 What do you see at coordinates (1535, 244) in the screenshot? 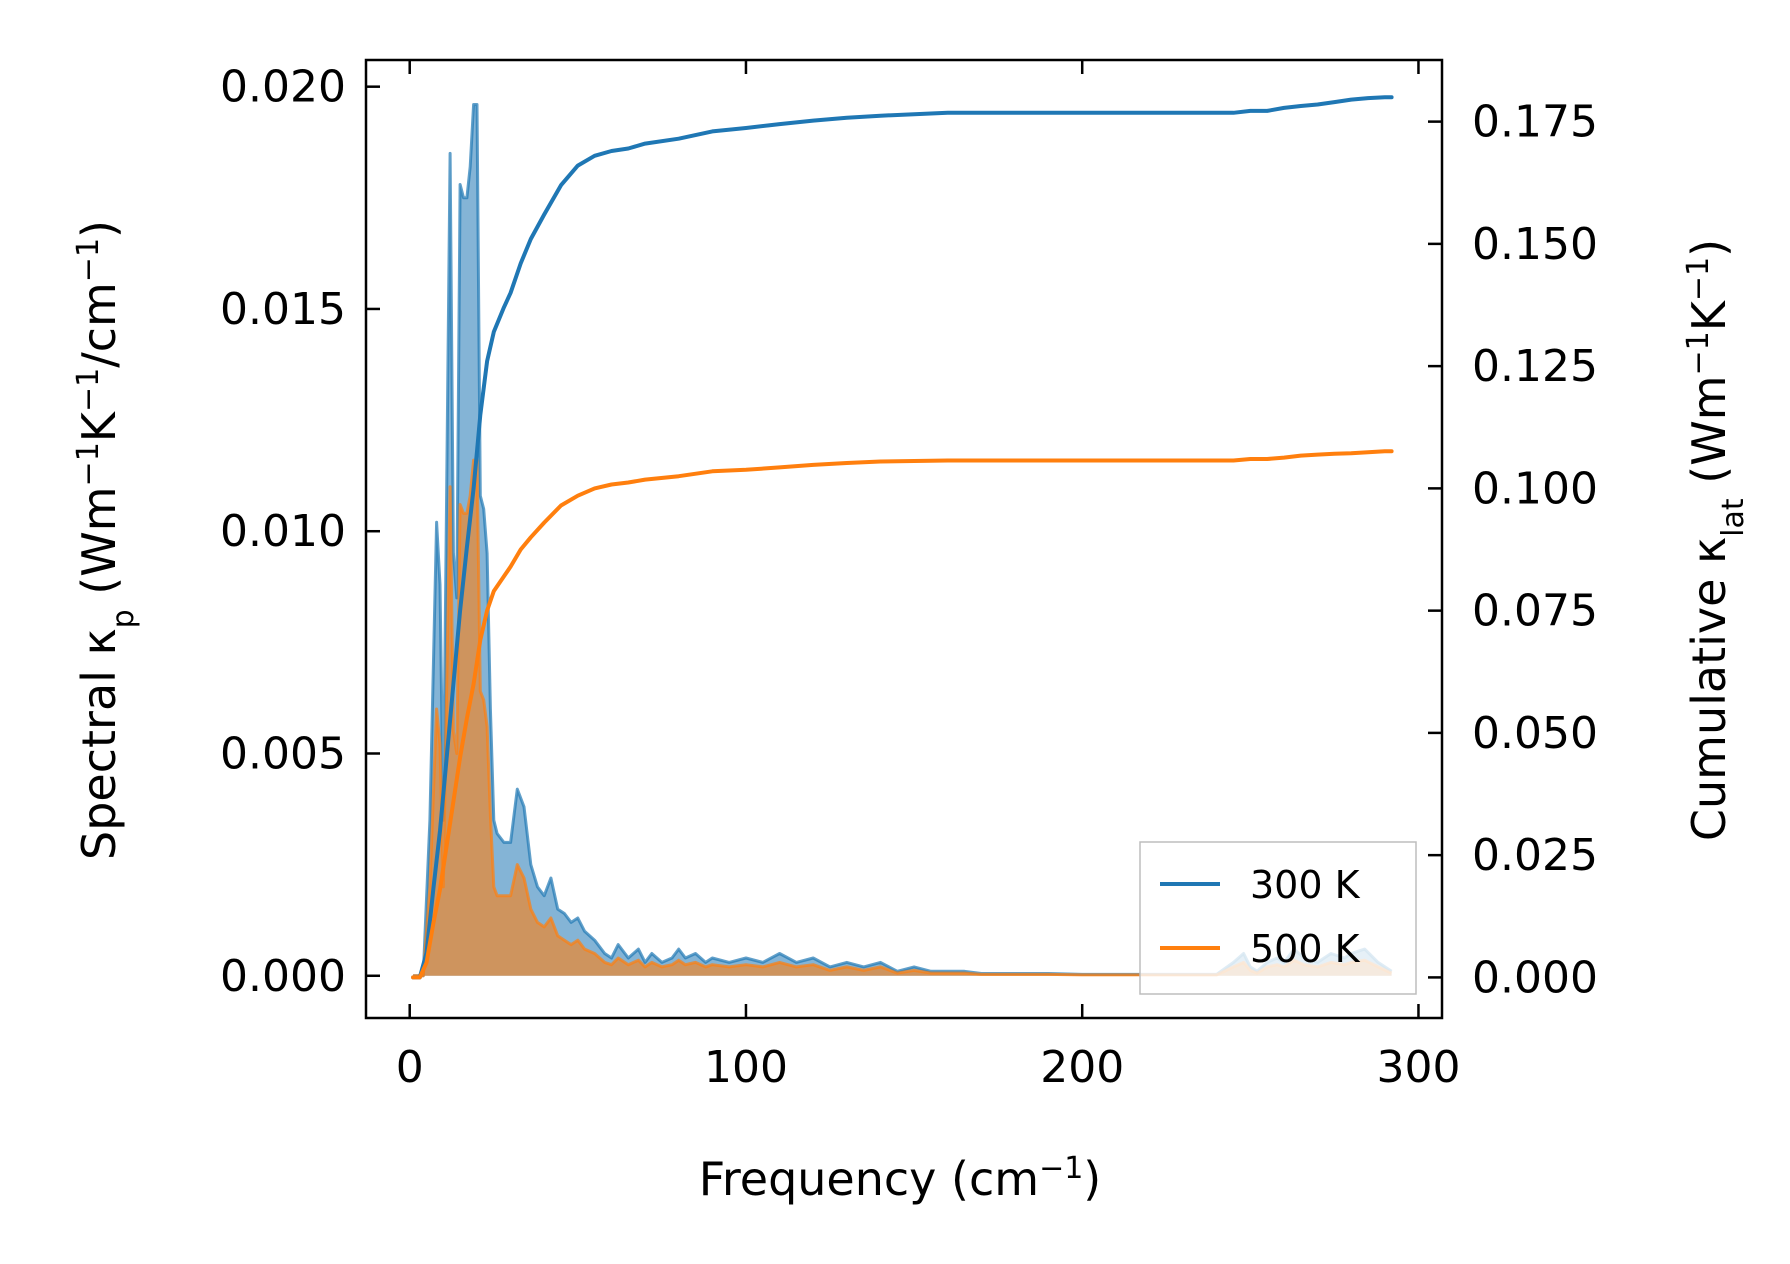
I see `y-tick-label-right: 0.150` at bounding box center [1535, 244].